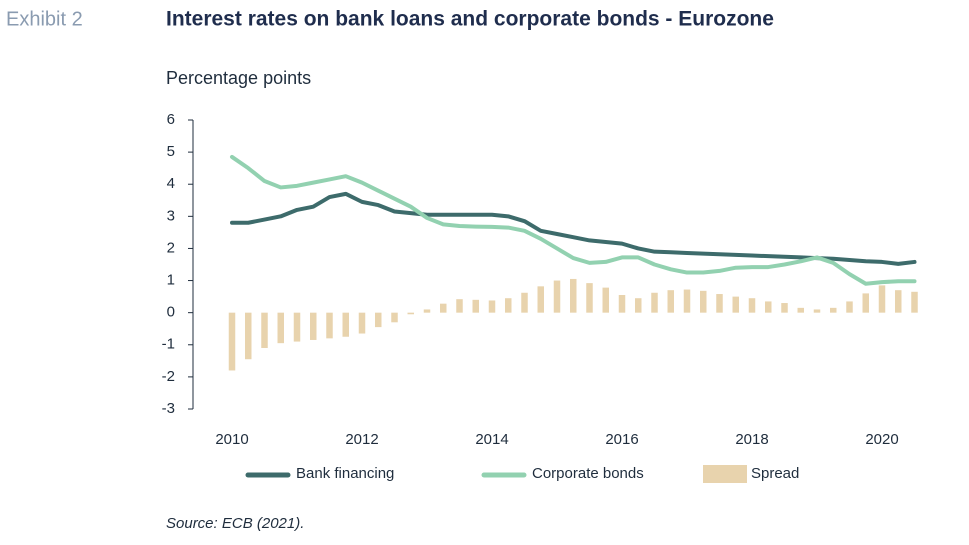 The width and height of the screenshot is (969, 545). What do you see at coordinates (621, 439) in the screenshot?
I see `x-tick-label: 2016` at bounding box center [621, 439].